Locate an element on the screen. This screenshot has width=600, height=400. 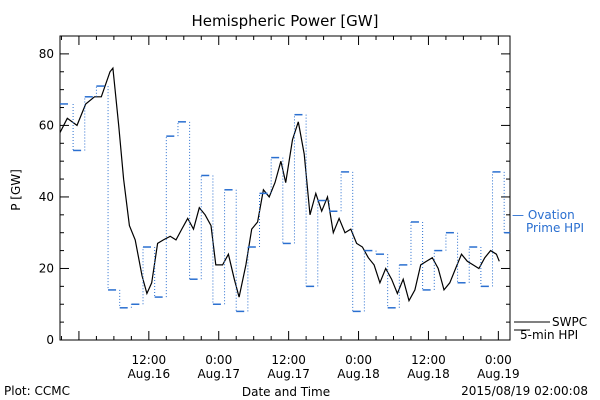
y-tick-label: 0 is located at coordinates (50, 340).